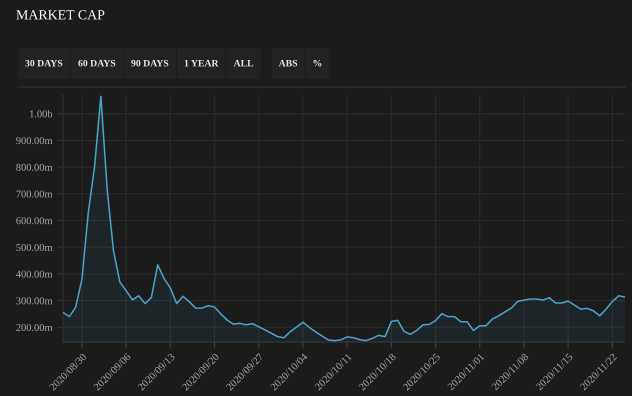 This screenshot has height=396, width=632. What do you see at coordinates (97, 63) in the screenshot?
I see `text: 60 DAYS` at bounding box center [97, 63].